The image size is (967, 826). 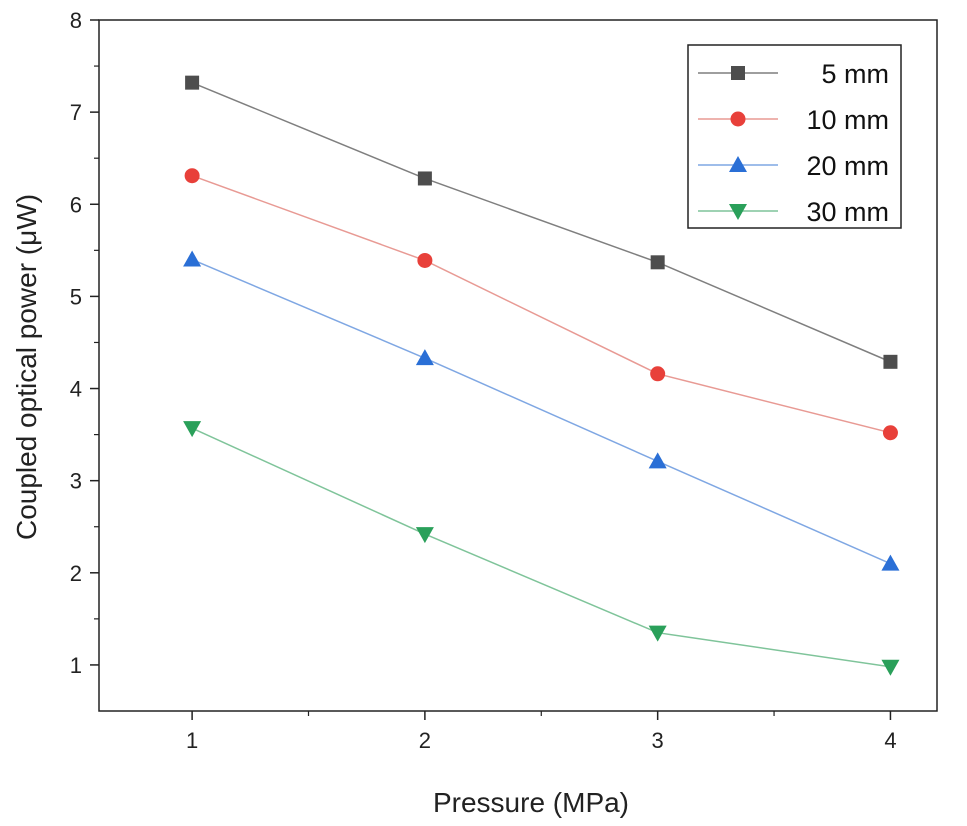 What do you see at coordinates (658, 740) in the screenshot?
I see `x-tick-label: 3` at bounding box center [658, 740].